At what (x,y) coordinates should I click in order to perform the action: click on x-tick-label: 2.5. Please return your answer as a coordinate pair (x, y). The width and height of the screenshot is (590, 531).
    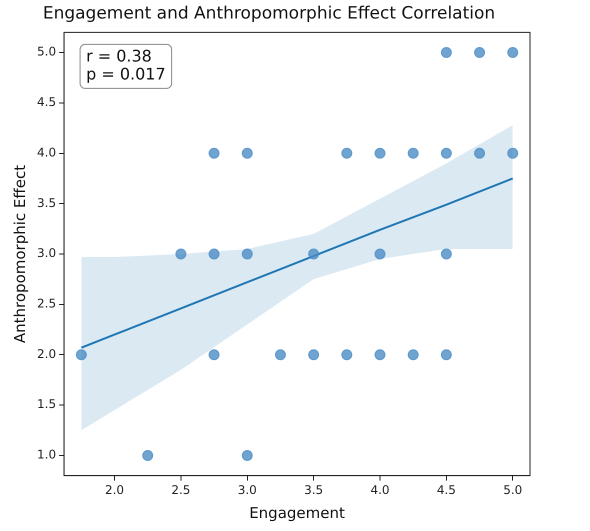
    Looking at the image, I should click on (180, 489).